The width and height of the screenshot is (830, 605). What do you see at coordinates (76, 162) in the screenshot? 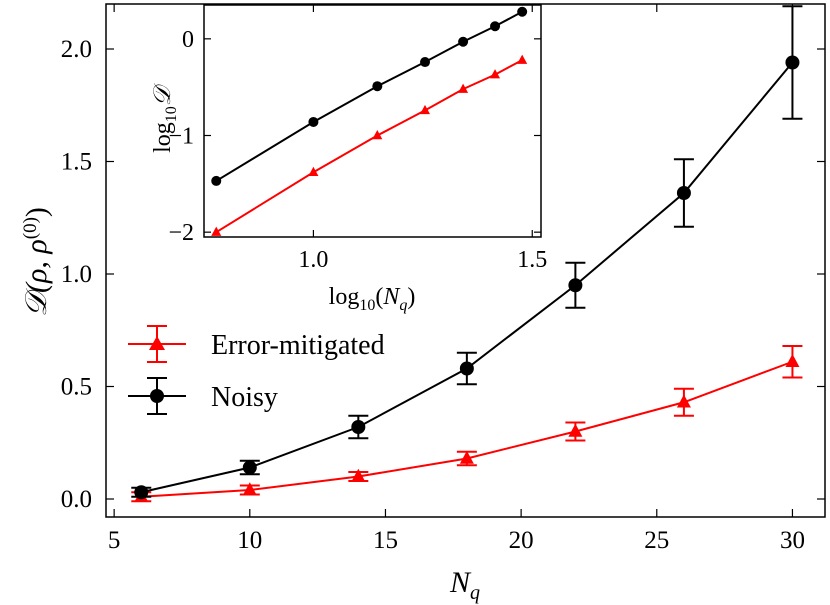
I see `main-y-tick-label: 1.5` at bounding box center [76, 162].